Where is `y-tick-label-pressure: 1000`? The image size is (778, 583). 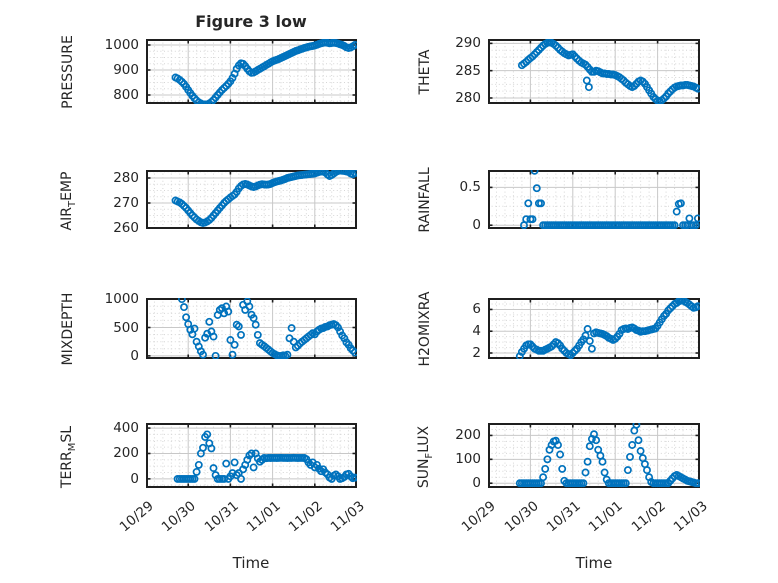
y-tick-label-pressure: 1000 is located at coordinates (121, 45).